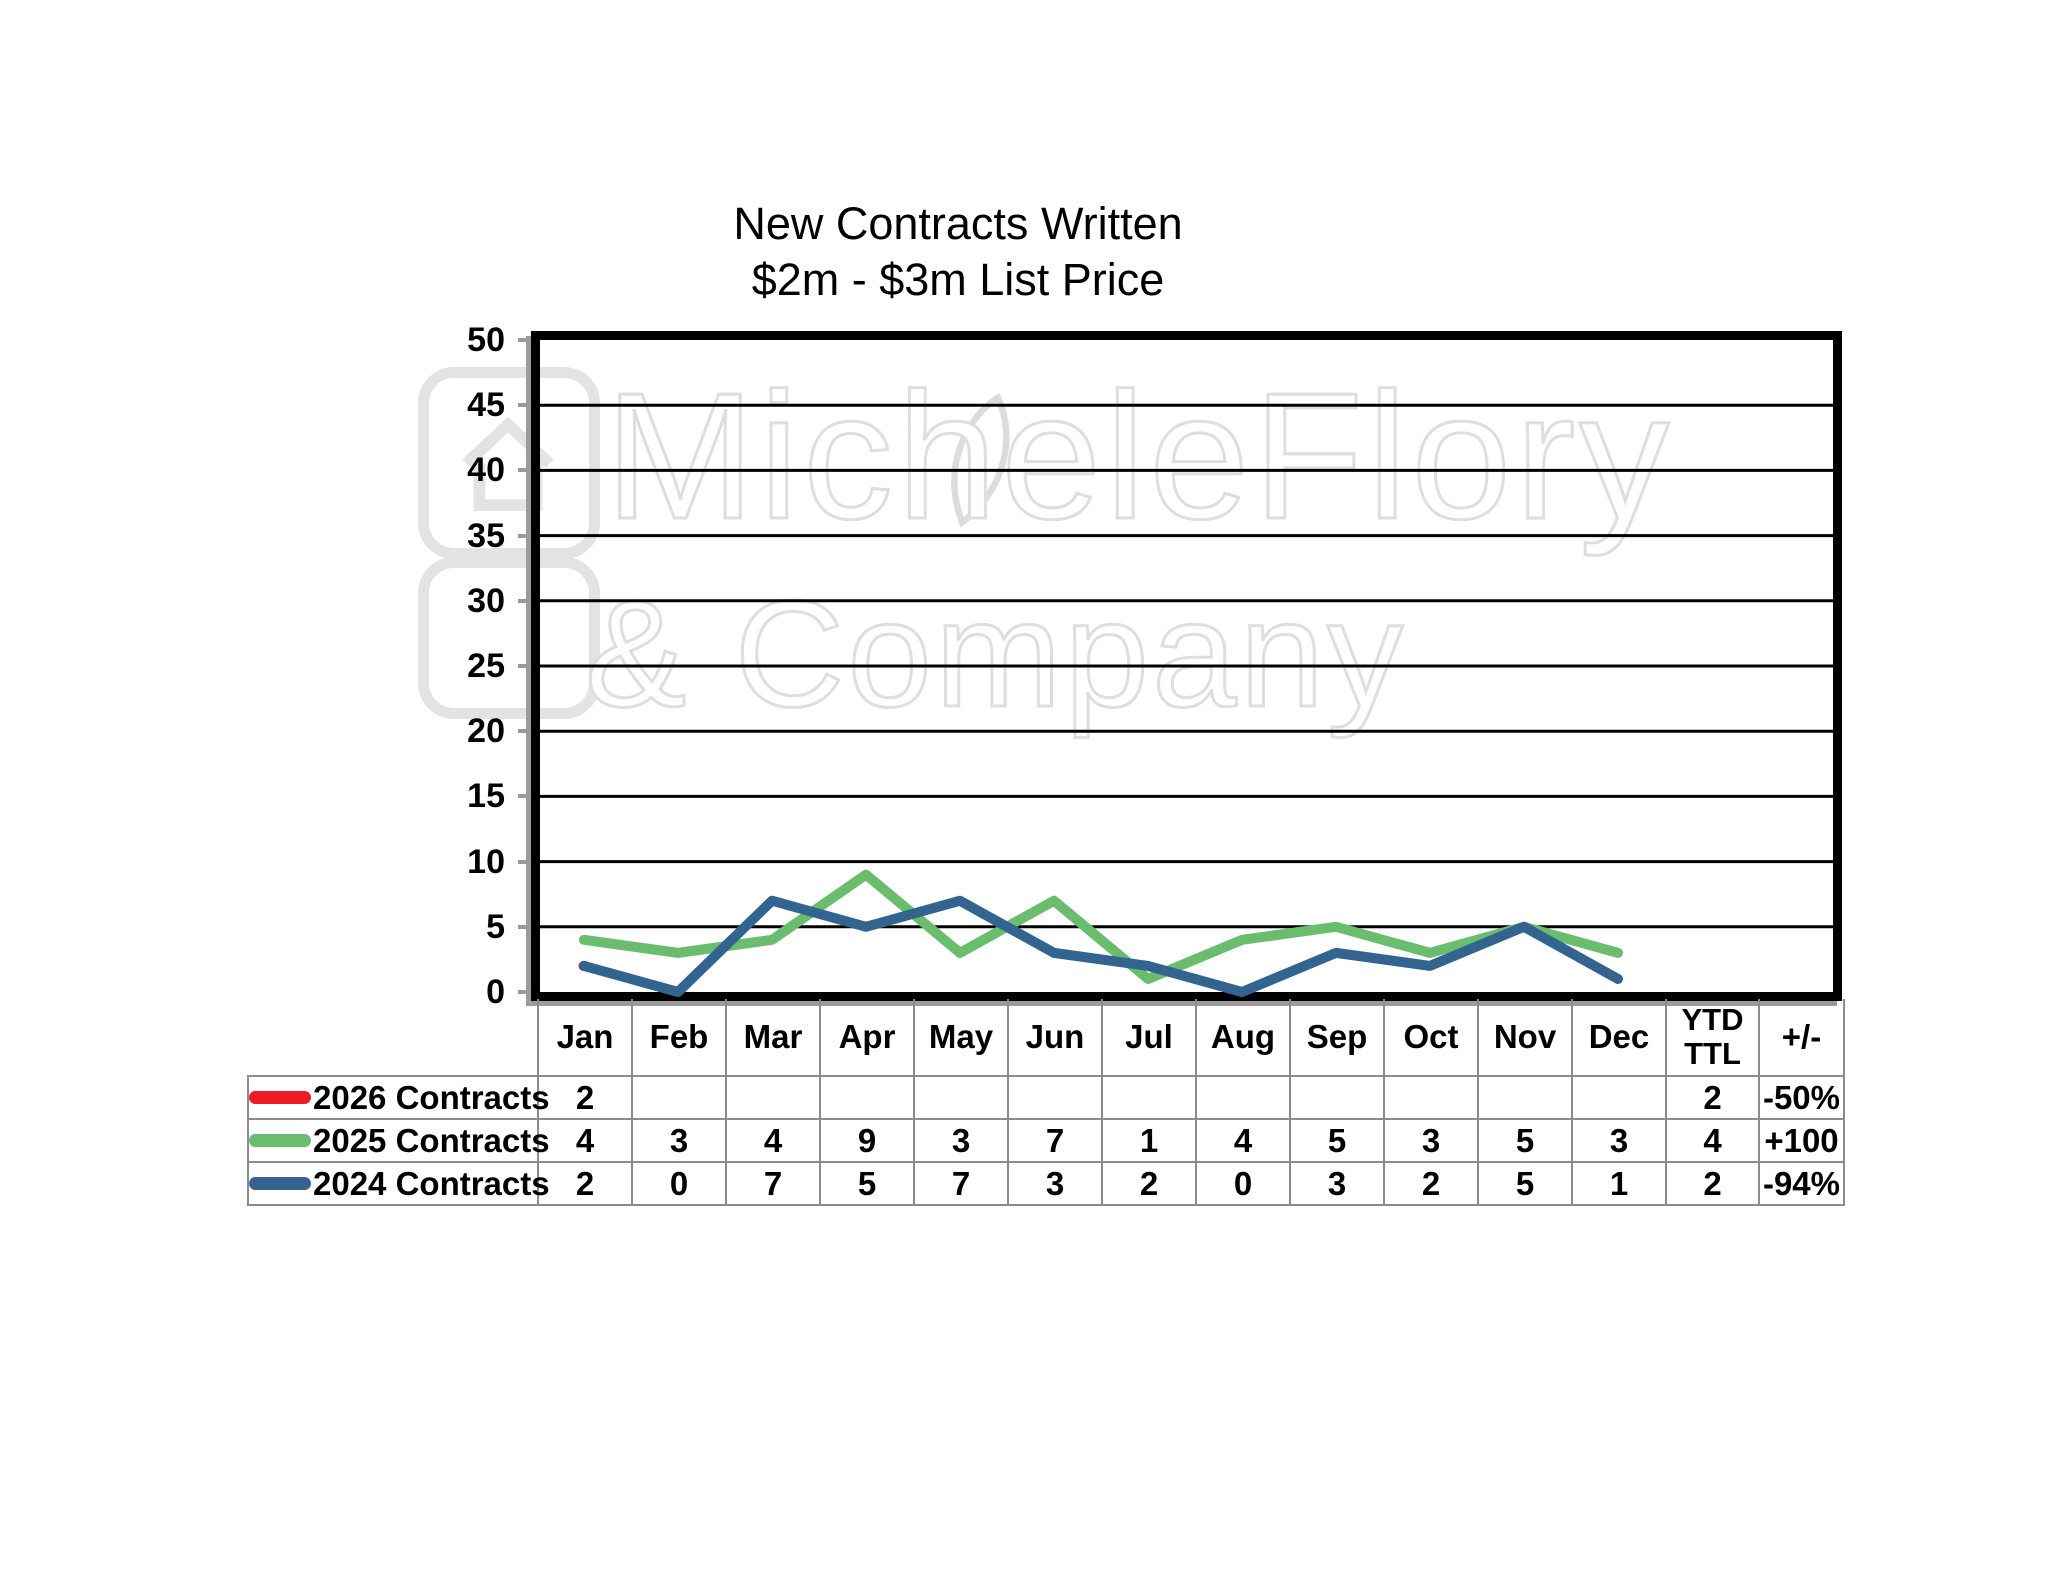  I want to click on cell-2026-ytd-ttl: 2, so click(1712, 1097).